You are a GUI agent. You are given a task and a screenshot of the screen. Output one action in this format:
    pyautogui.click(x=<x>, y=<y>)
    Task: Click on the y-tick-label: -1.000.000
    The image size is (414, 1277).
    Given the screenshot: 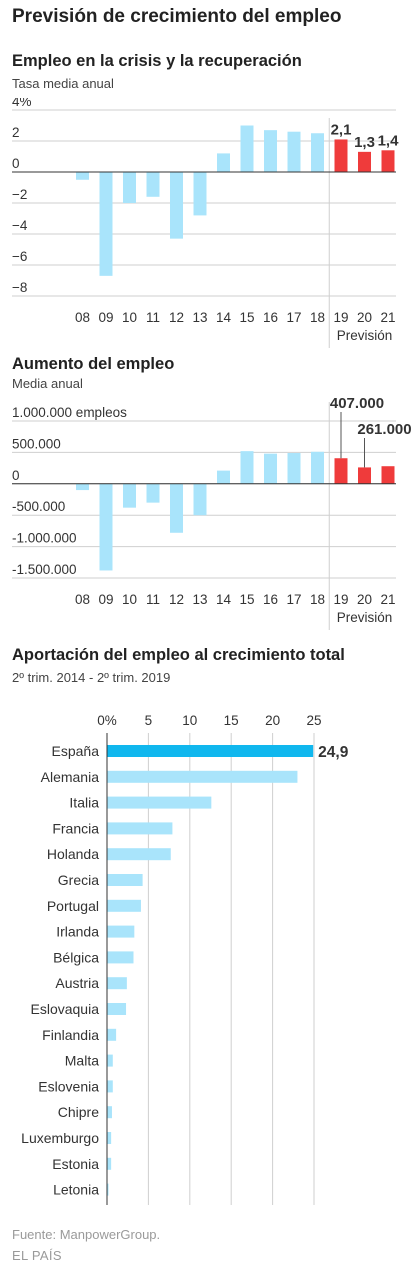 What is the action you would take?
    pyautogui.click(x=44, y=538)
    